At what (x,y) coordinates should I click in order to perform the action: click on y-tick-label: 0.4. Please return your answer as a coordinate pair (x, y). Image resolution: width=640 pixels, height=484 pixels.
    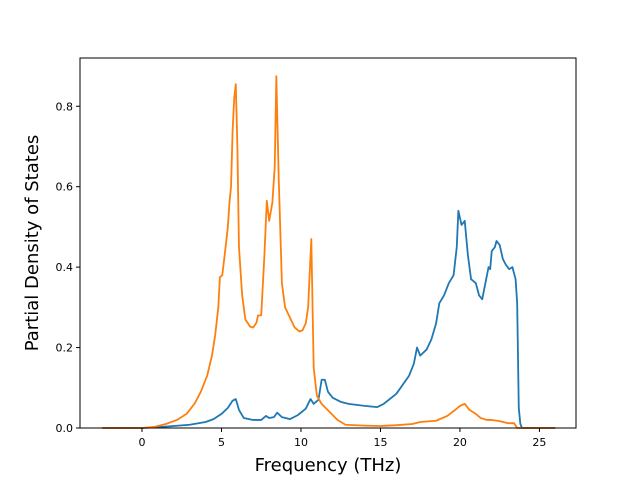
    Looking at the image, I should click on (65, 267).